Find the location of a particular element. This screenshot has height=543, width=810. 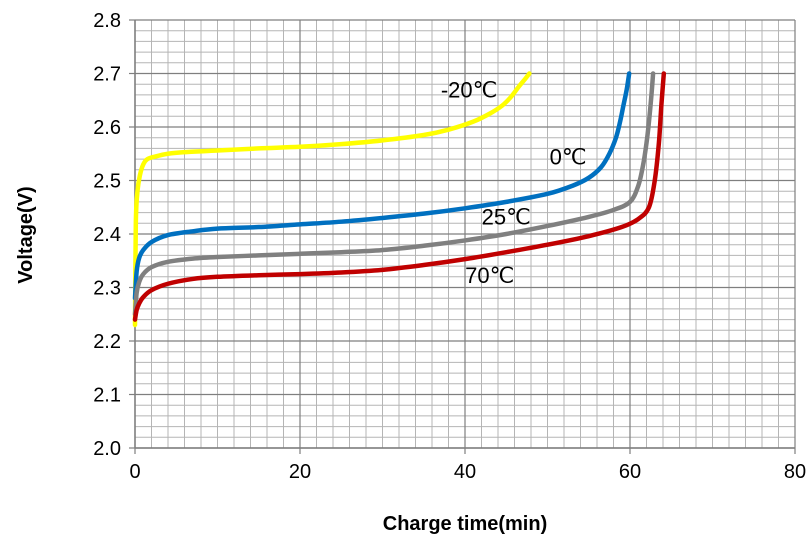

series-labels: -20℃ 0℃ 25℃ 70℃ is located at coordinates (514, 183).